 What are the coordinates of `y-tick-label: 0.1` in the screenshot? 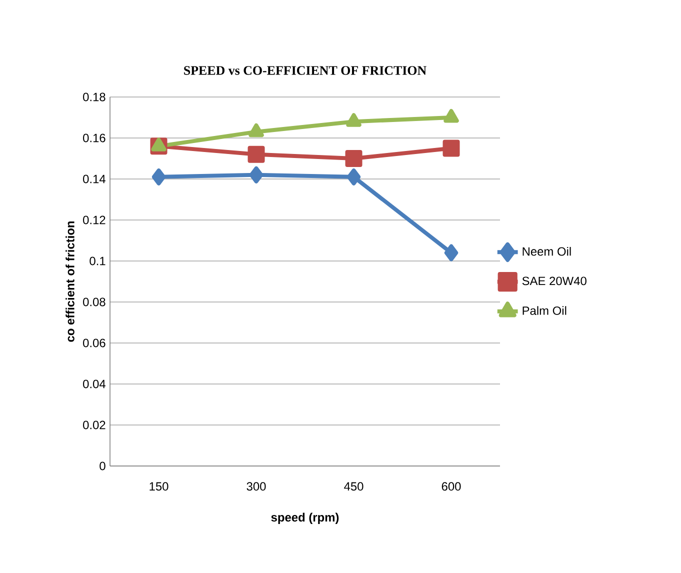 It's located at (98, 261).